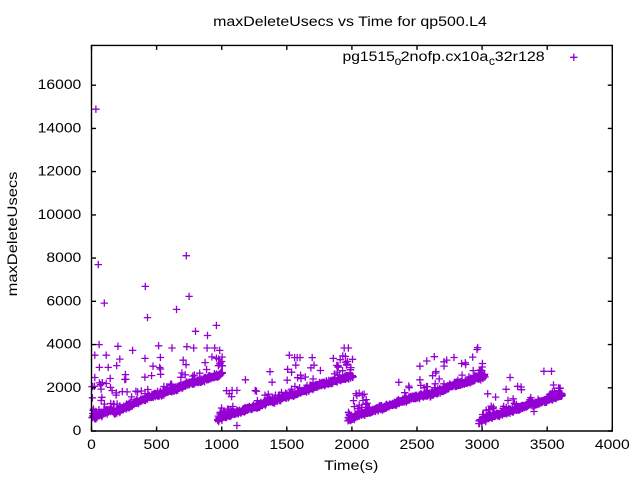 This screenshot has height=480, width=640. I want to click on svg-text: c, so click(492, 61).